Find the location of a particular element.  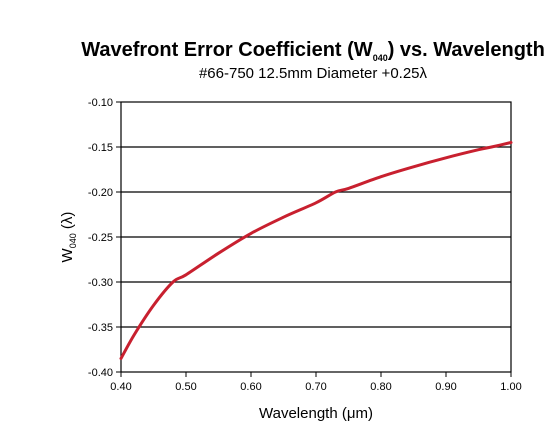

x-tick-label: 0.60 is located at coordinates (250, 387).